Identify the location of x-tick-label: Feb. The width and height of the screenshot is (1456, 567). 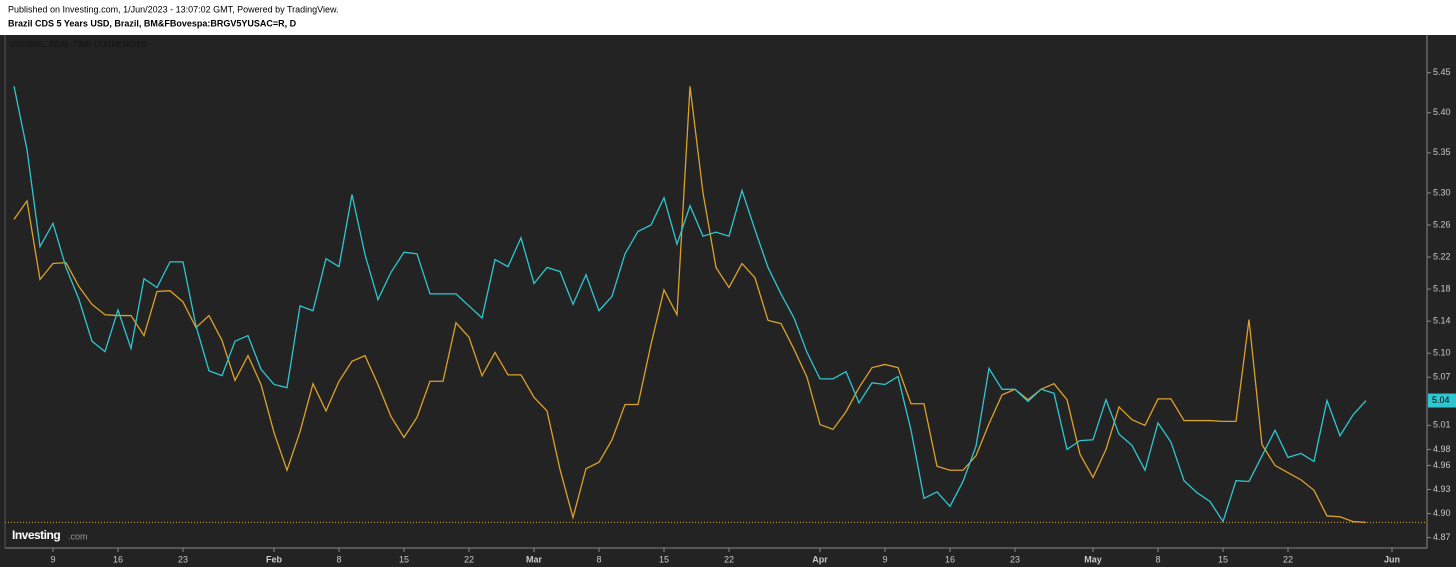
(274, 559).